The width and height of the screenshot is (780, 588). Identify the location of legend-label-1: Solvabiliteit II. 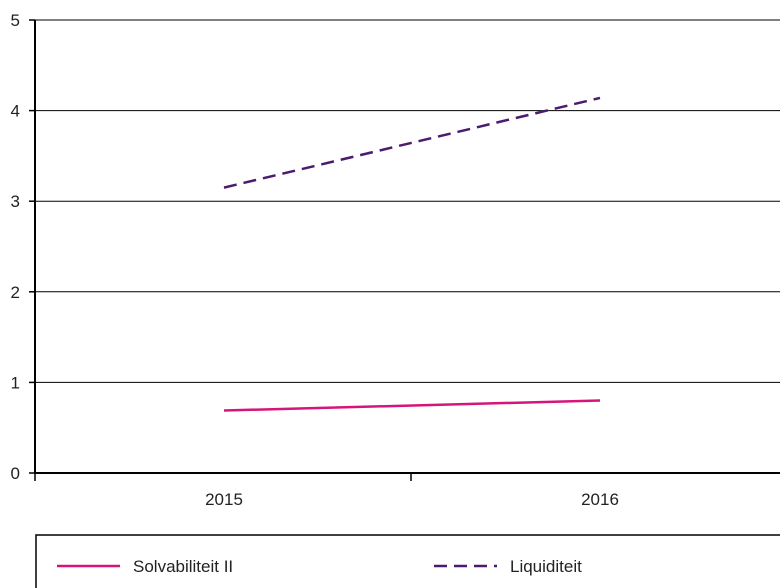
(183, 566).